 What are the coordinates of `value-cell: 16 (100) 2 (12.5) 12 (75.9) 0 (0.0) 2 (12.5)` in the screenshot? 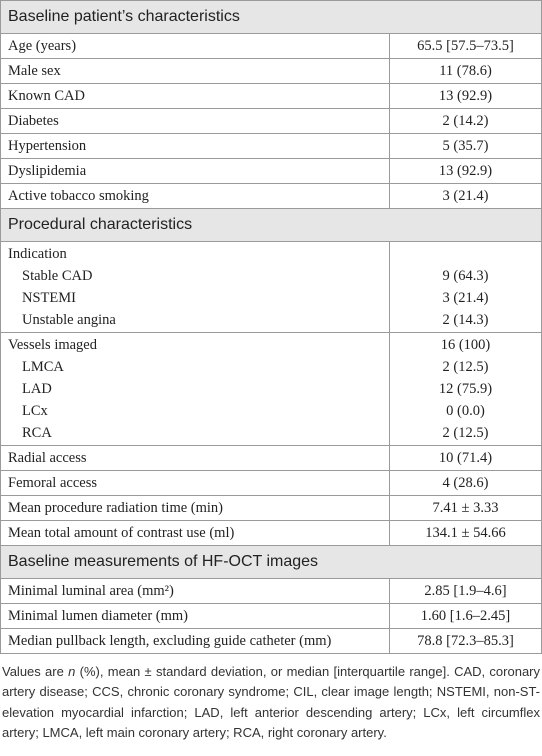 It's located at (465, 389).